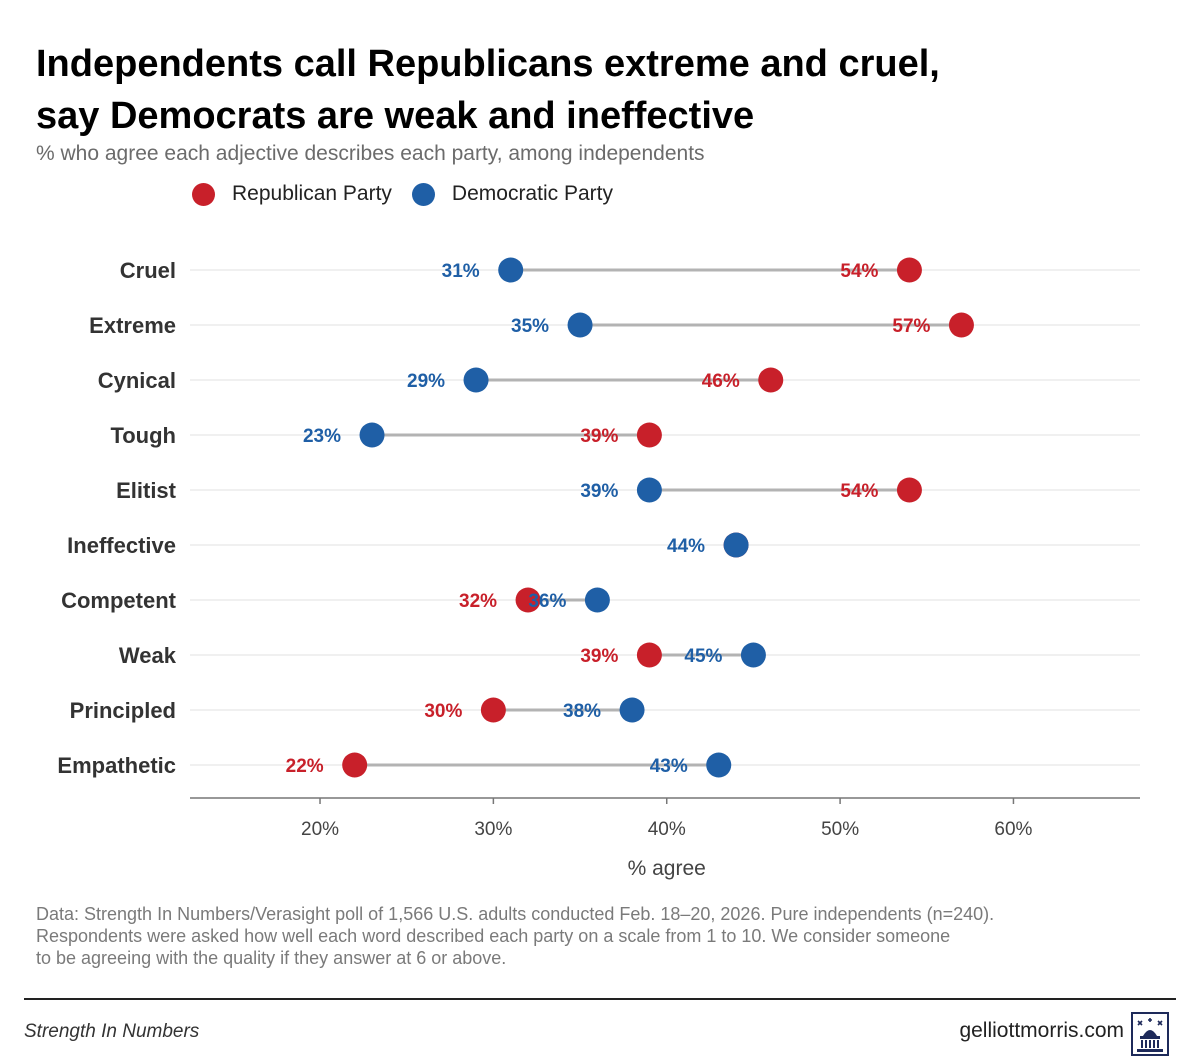 Image resolution: width=1200 pixels, height=1063 pixels. What do you see at coordinates (426, 381) in the screenshot?
I see `value-label-democratic-cynical: 29%` at bounding box center [426, 381].